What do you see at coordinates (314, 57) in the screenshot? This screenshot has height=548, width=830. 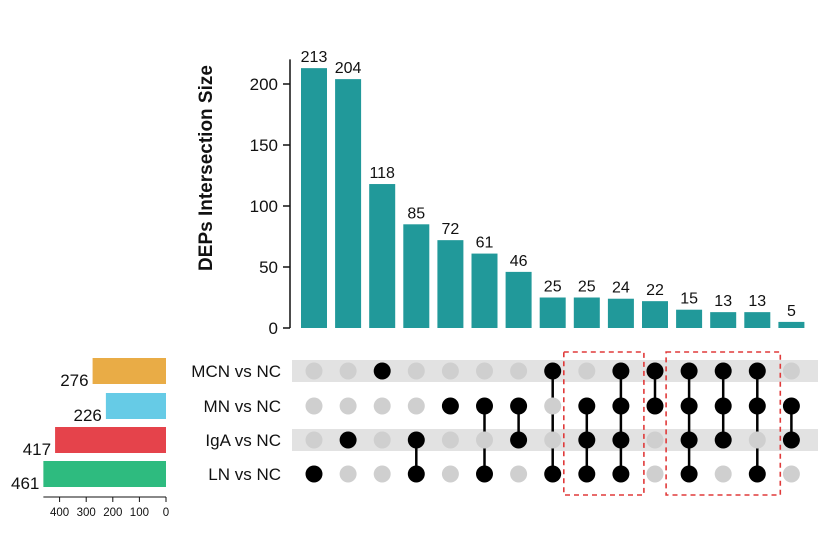 I see `bar-value-label: 213` at bounding box center [314, 57].